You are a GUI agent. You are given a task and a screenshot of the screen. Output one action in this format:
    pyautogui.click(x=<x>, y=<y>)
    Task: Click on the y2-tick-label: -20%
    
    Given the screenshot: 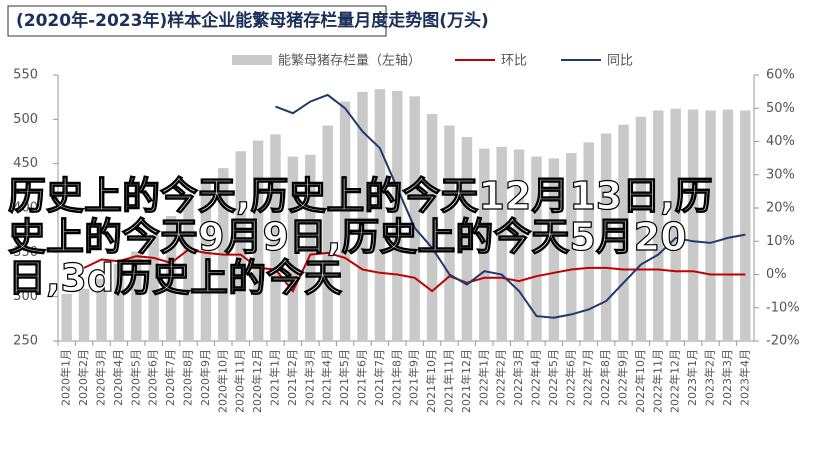 What is the action you would take?
    pyautogui.click(x=783, y=341)
    